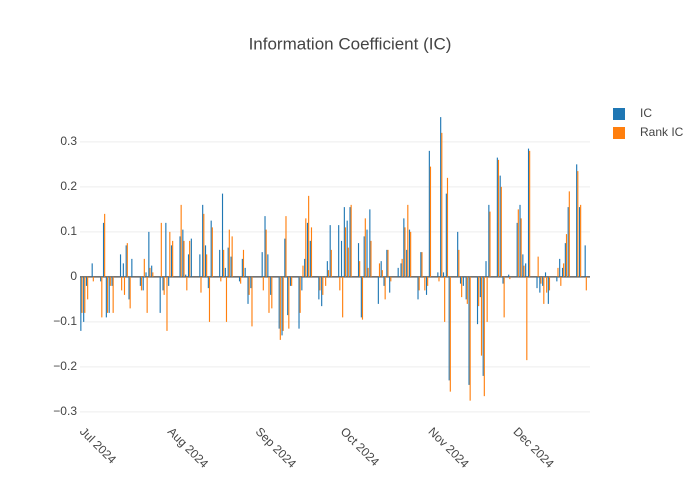 This screenshot has width=700, height=500. Describe the element at coordinates (350, 43) in the screenshot. I see `chart-title: Information Coefficient (IC)` at that location.